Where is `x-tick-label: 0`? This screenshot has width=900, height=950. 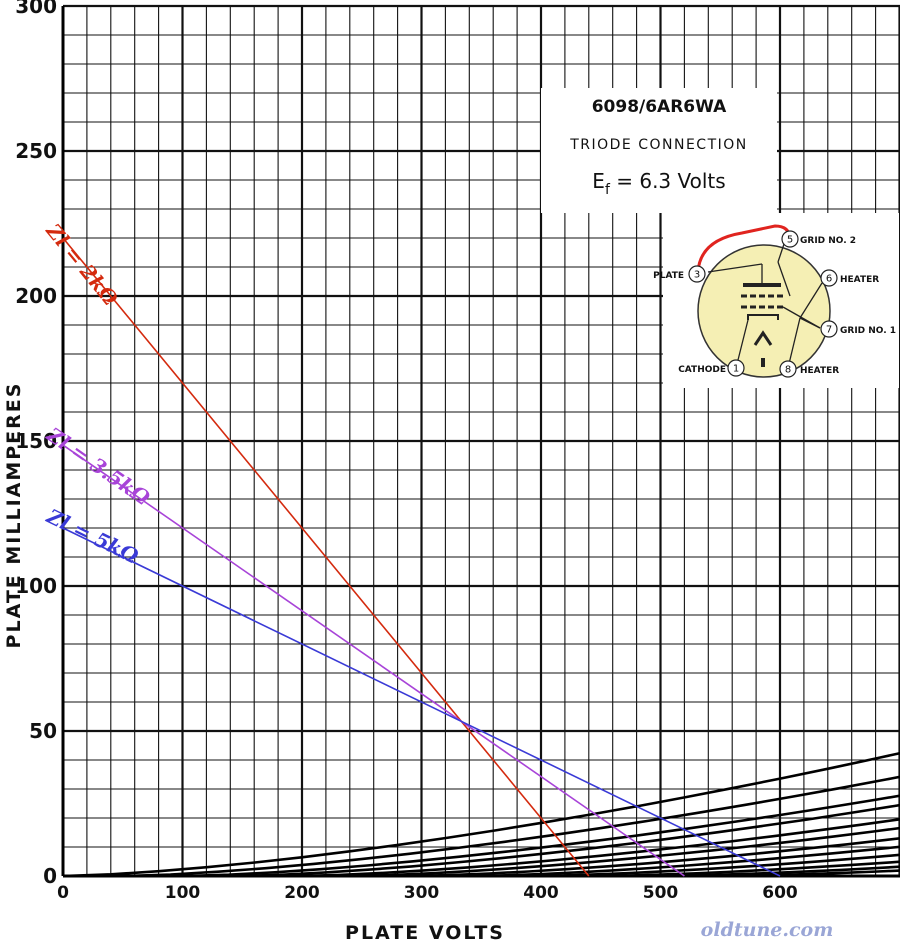
x-tick-label: 0 is located at coordinates (63, 893).